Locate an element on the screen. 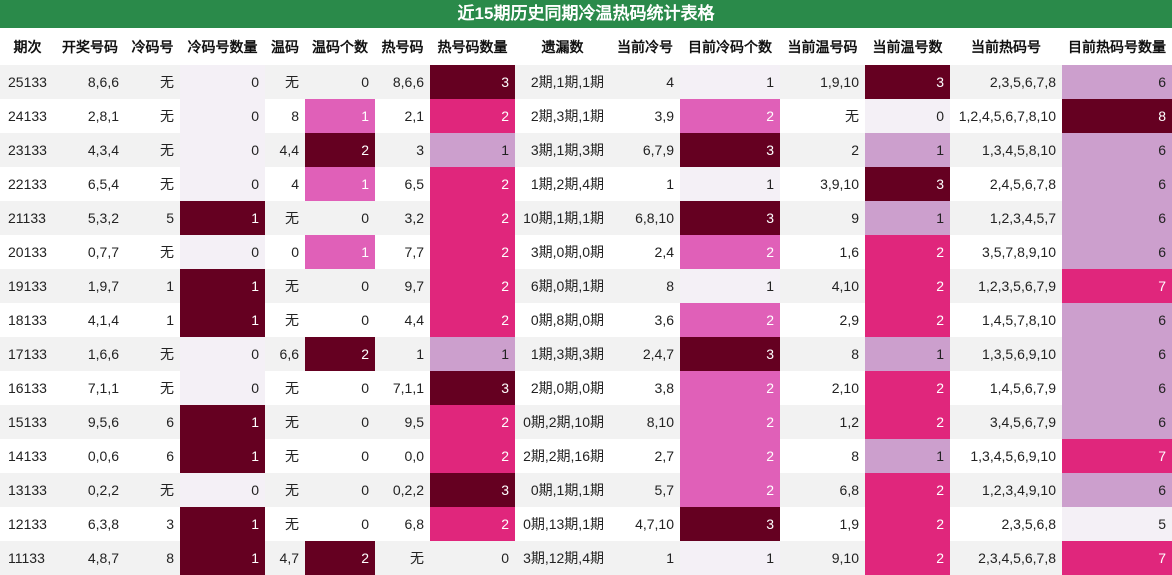 This screenshot has height=575, width=1172. table-cell: 6,5,4 is located at coordinates (90, 184).